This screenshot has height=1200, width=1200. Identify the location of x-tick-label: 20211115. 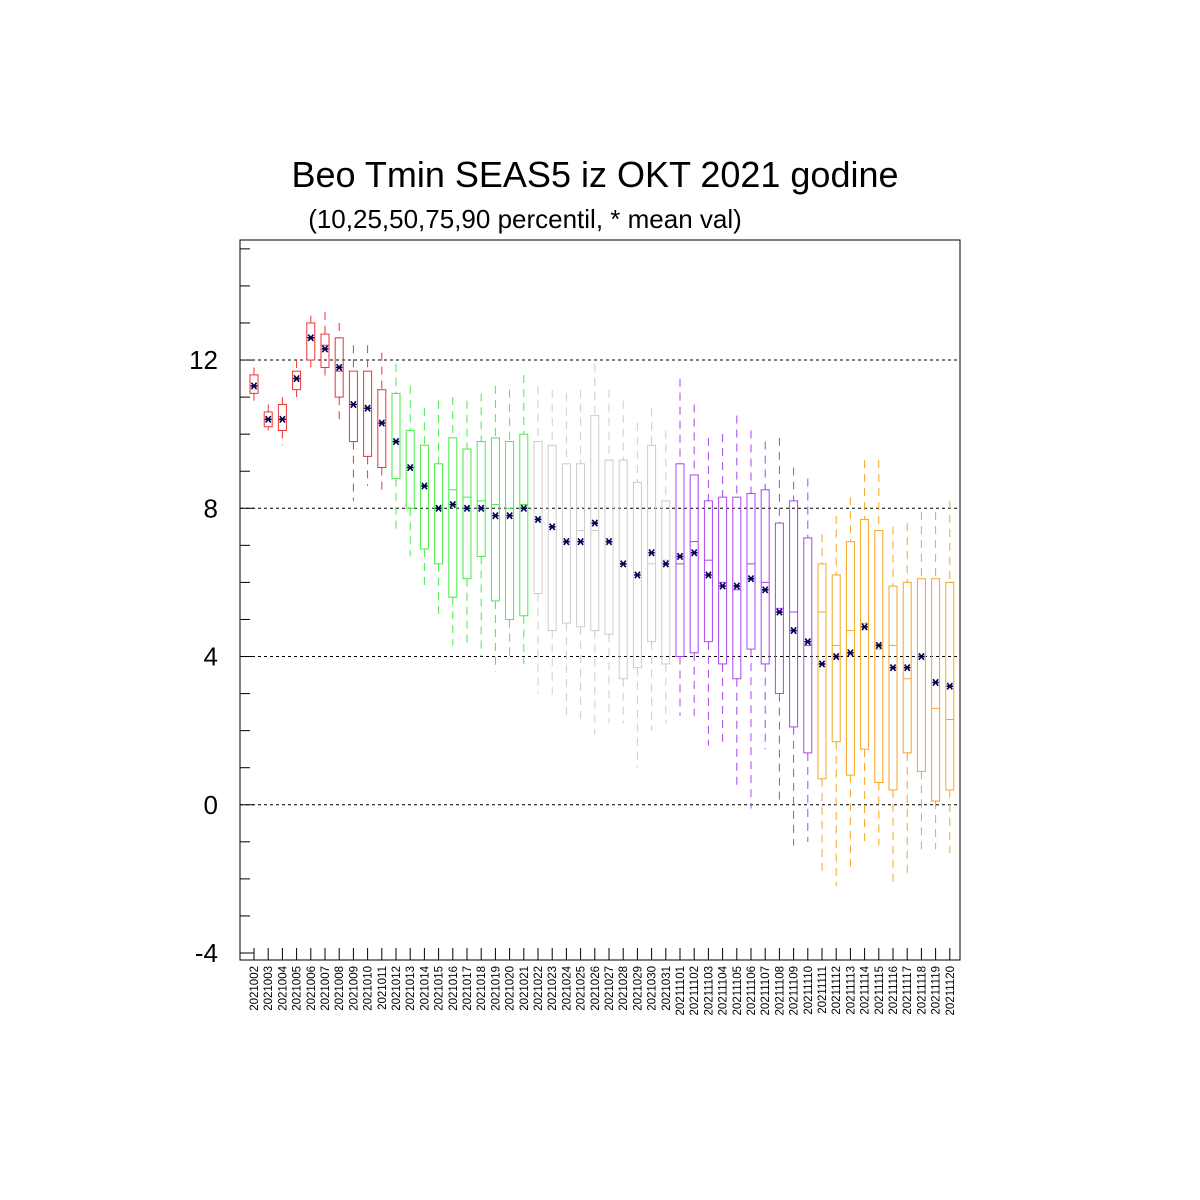
(880, 990).